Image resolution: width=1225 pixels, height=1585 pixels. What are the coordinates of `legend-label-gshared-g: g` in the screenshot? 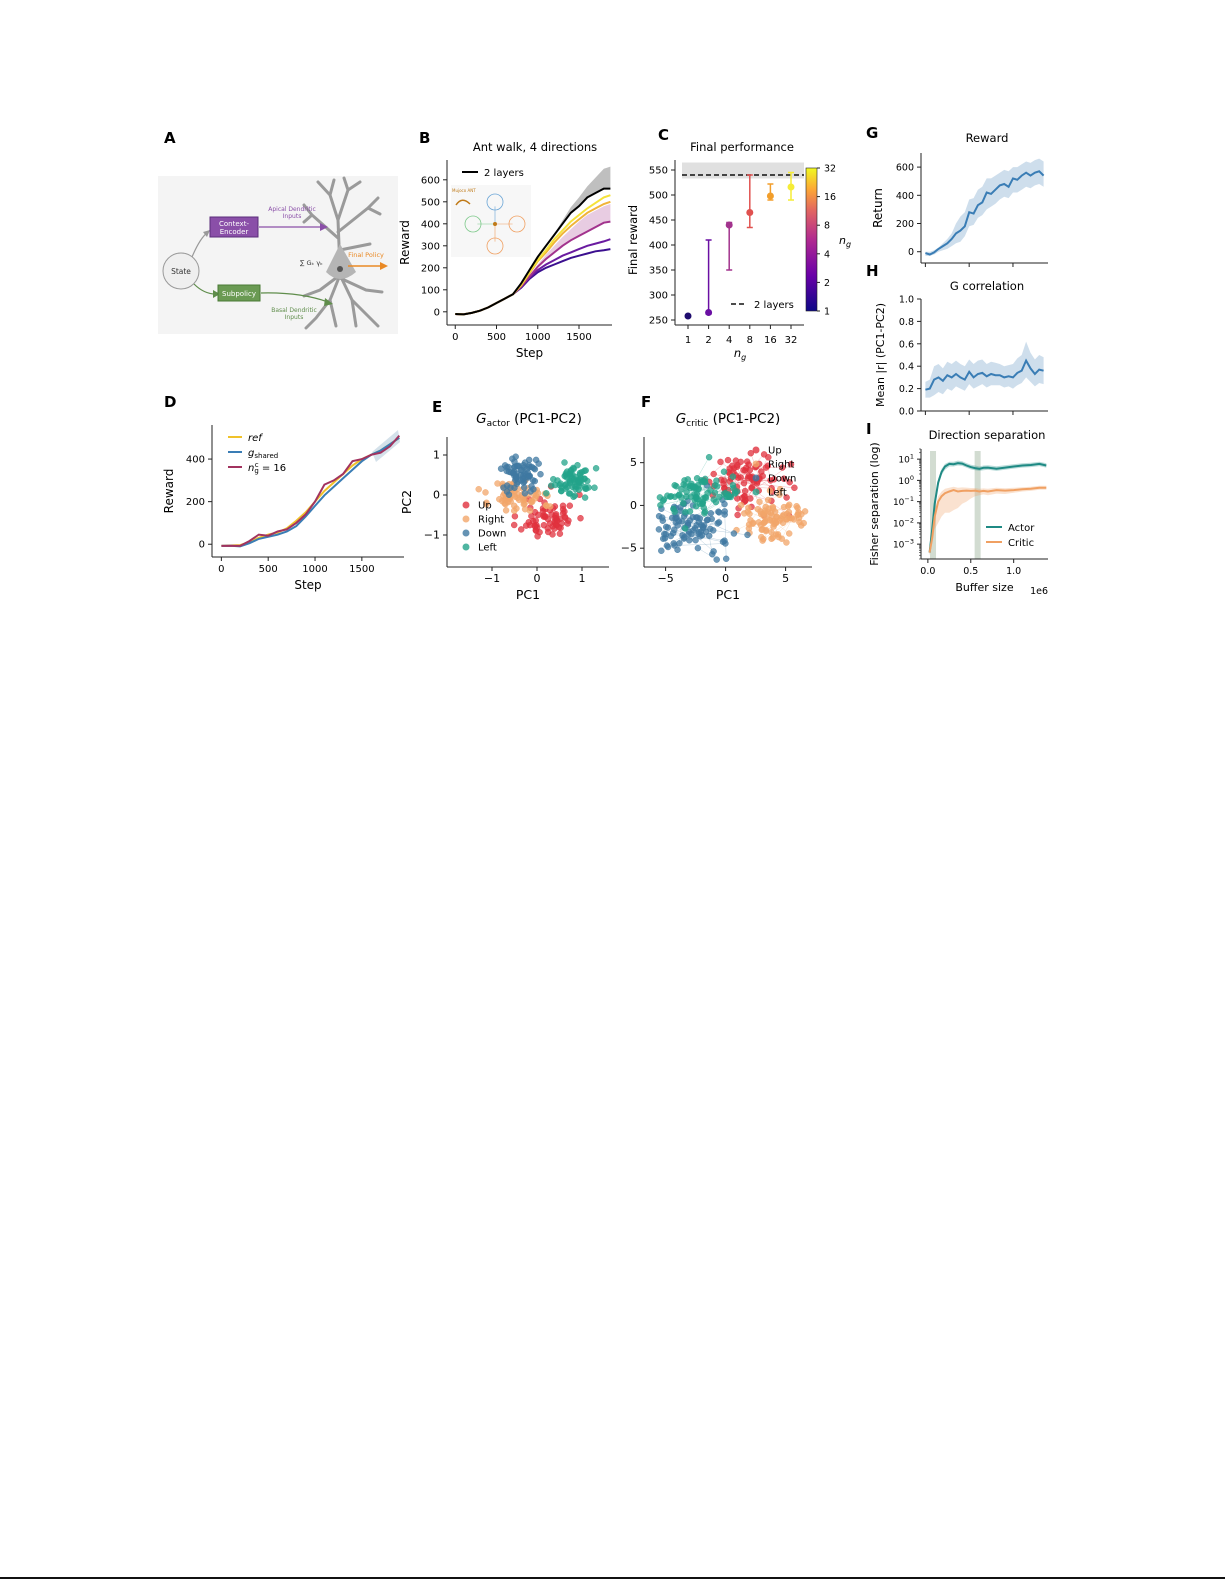 It's located at (251, 453).